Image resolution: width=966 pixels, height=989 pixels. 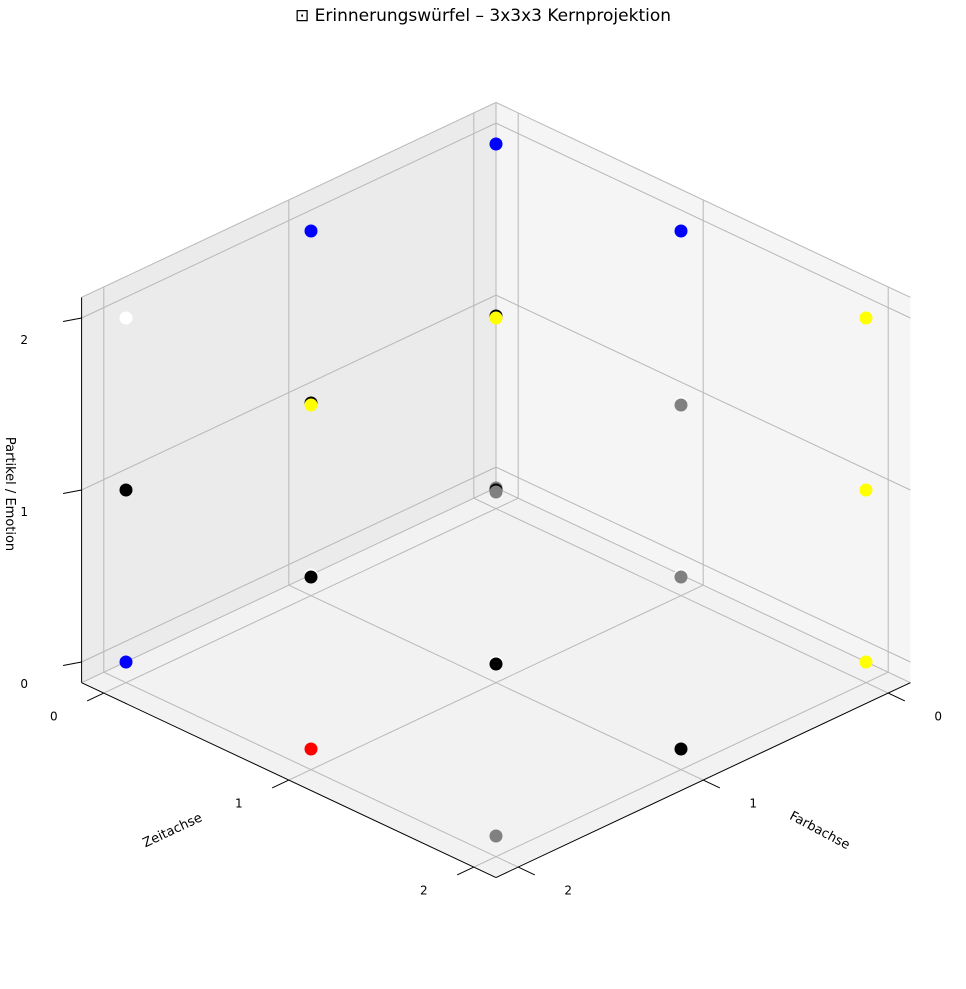 I want to click on x-tick-label: 0, so click(x=54, y=717).